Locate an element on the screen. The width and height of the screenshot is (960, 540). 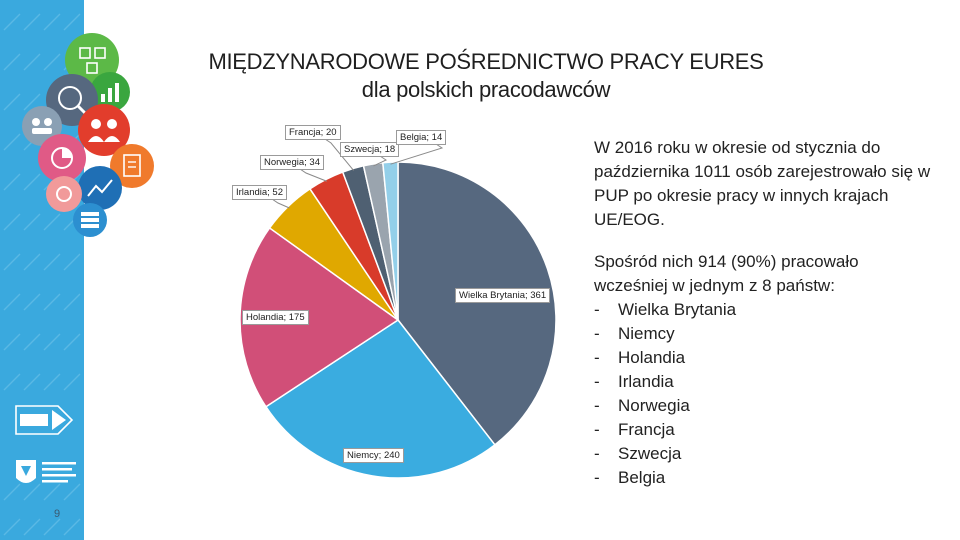
bar-chart-icon is located at coordinates (110, 92).